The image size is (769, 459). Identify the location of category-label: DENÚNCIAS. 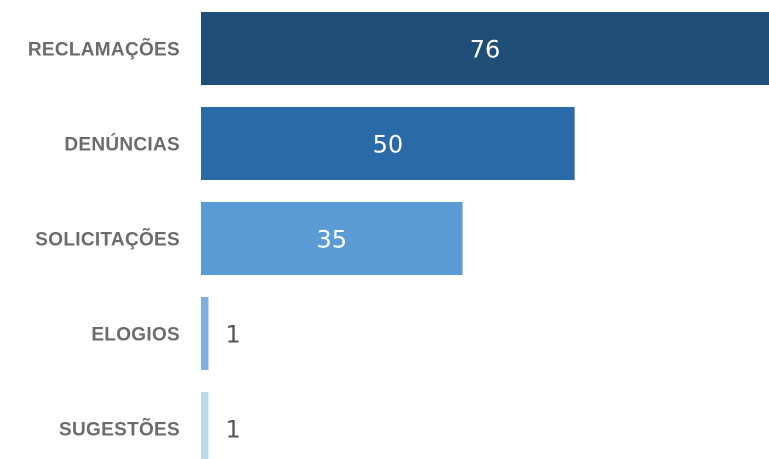
(122, 145).